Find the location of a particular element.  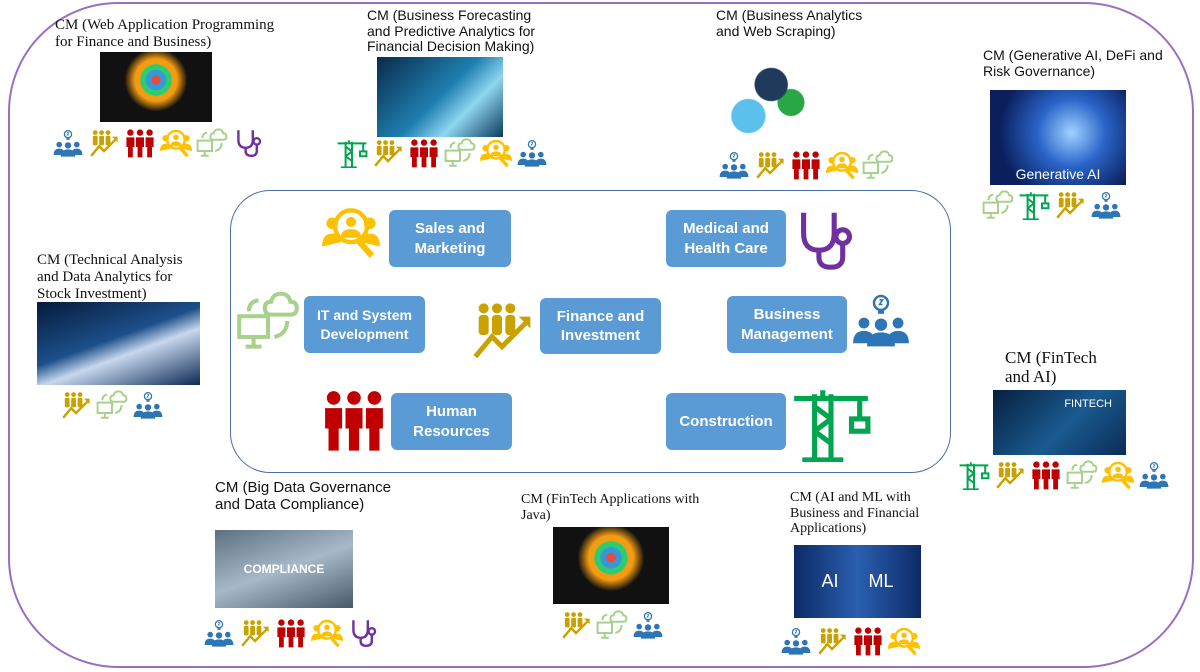

sector-sales-and-marketing: Sales and Marketing is located at coordinates (450, 238).